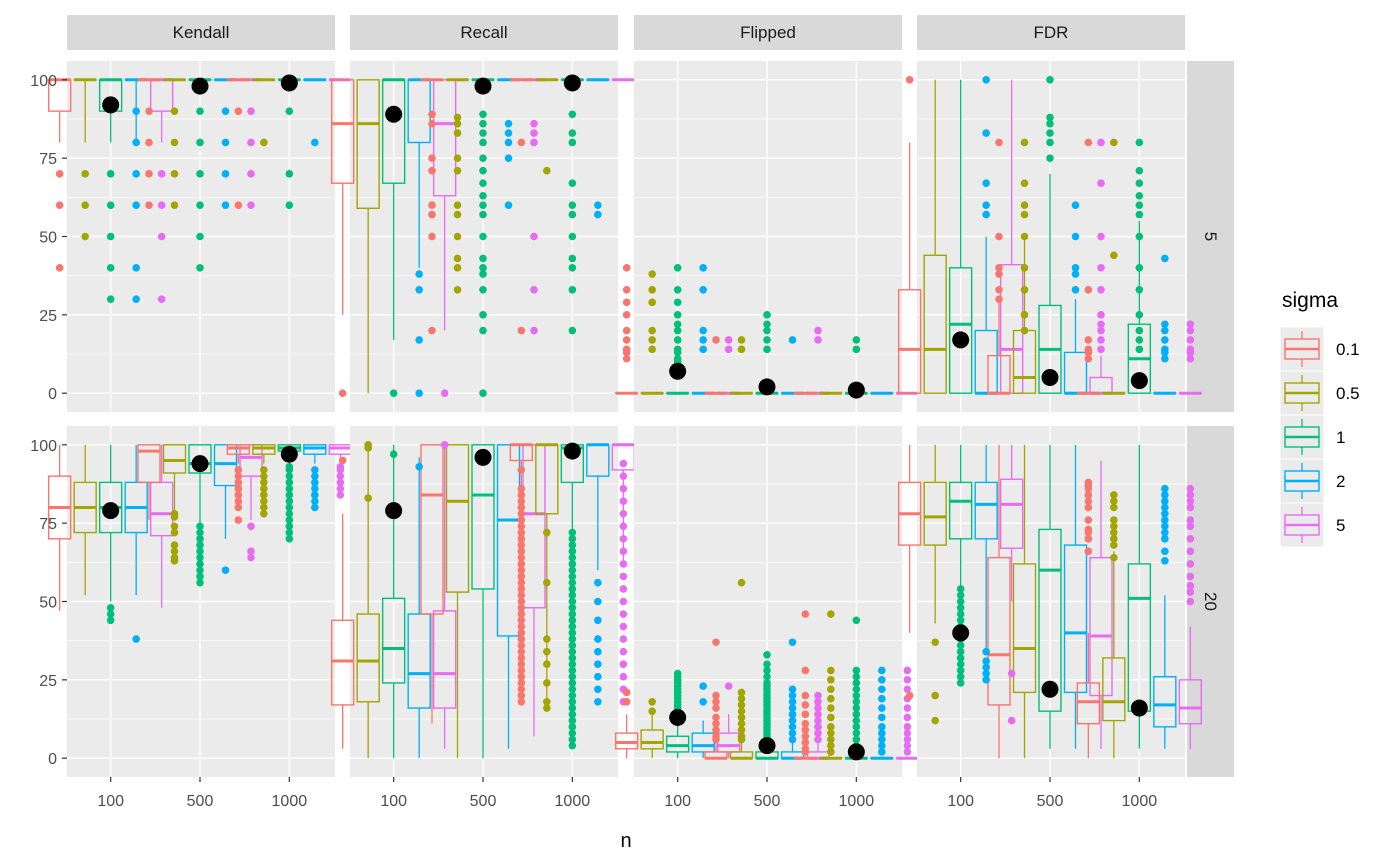  Describe the element at coordinates (909, 268) in the screenshot. I see `box-n100-sigma-0.1` at that location.